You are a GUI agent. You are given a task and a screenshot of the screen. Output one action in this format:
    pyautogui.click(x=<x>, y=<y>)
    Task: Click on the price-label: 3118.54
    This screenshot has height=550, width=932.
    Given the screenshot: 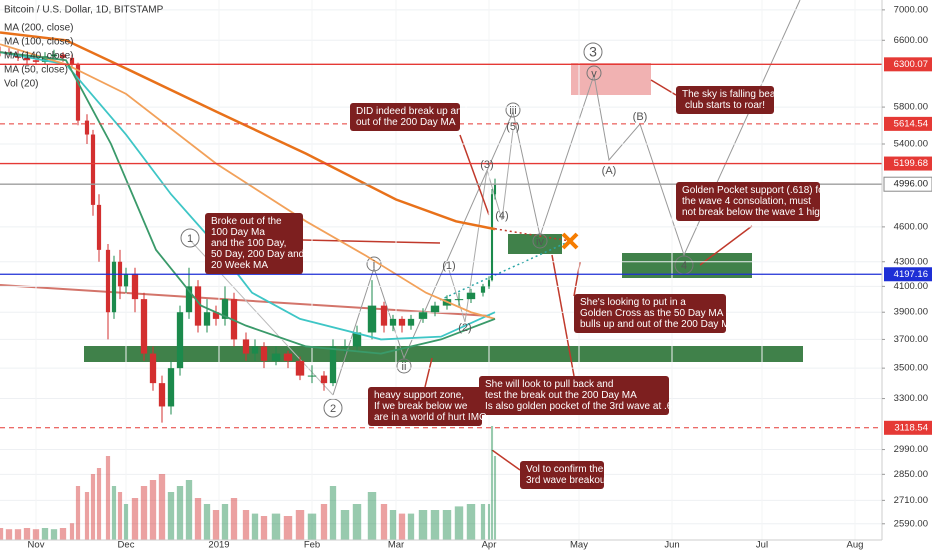 What is the action you would take?
    pyautogui.click(x=911, y=427)
    